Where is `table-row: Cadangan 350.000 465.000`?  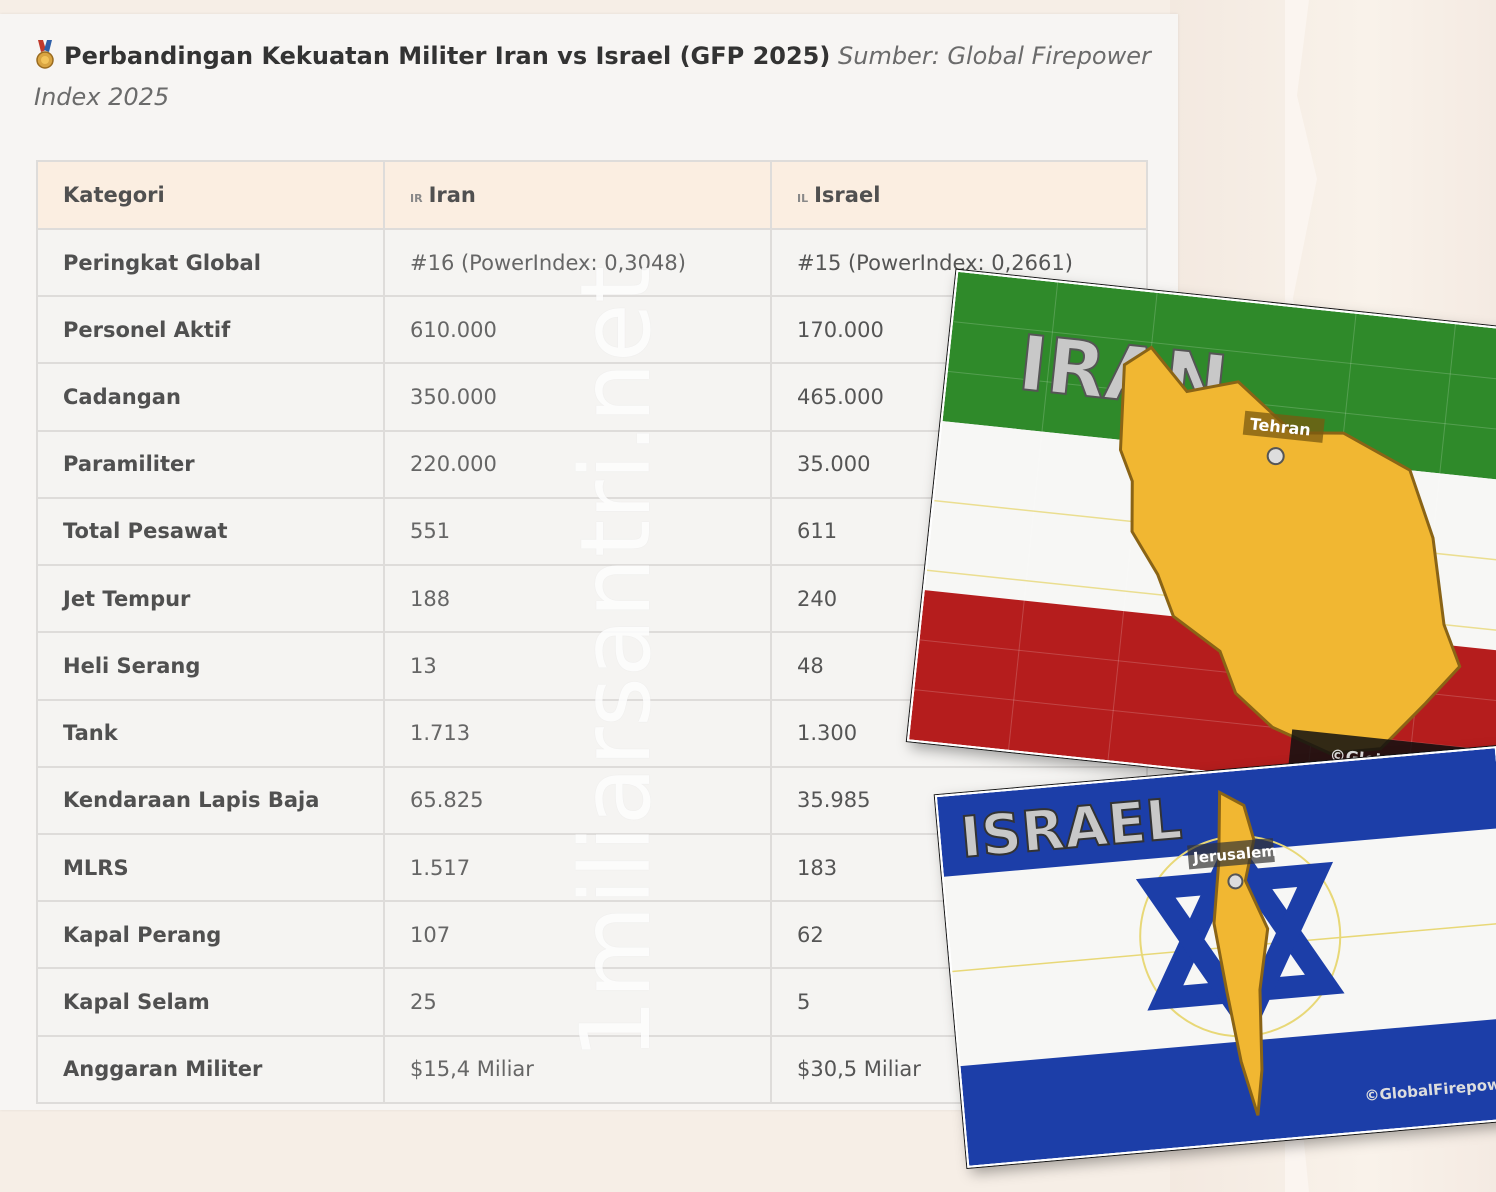 table-row: Cadangan 350.000 465.000 is located at coordinates (592, 397).